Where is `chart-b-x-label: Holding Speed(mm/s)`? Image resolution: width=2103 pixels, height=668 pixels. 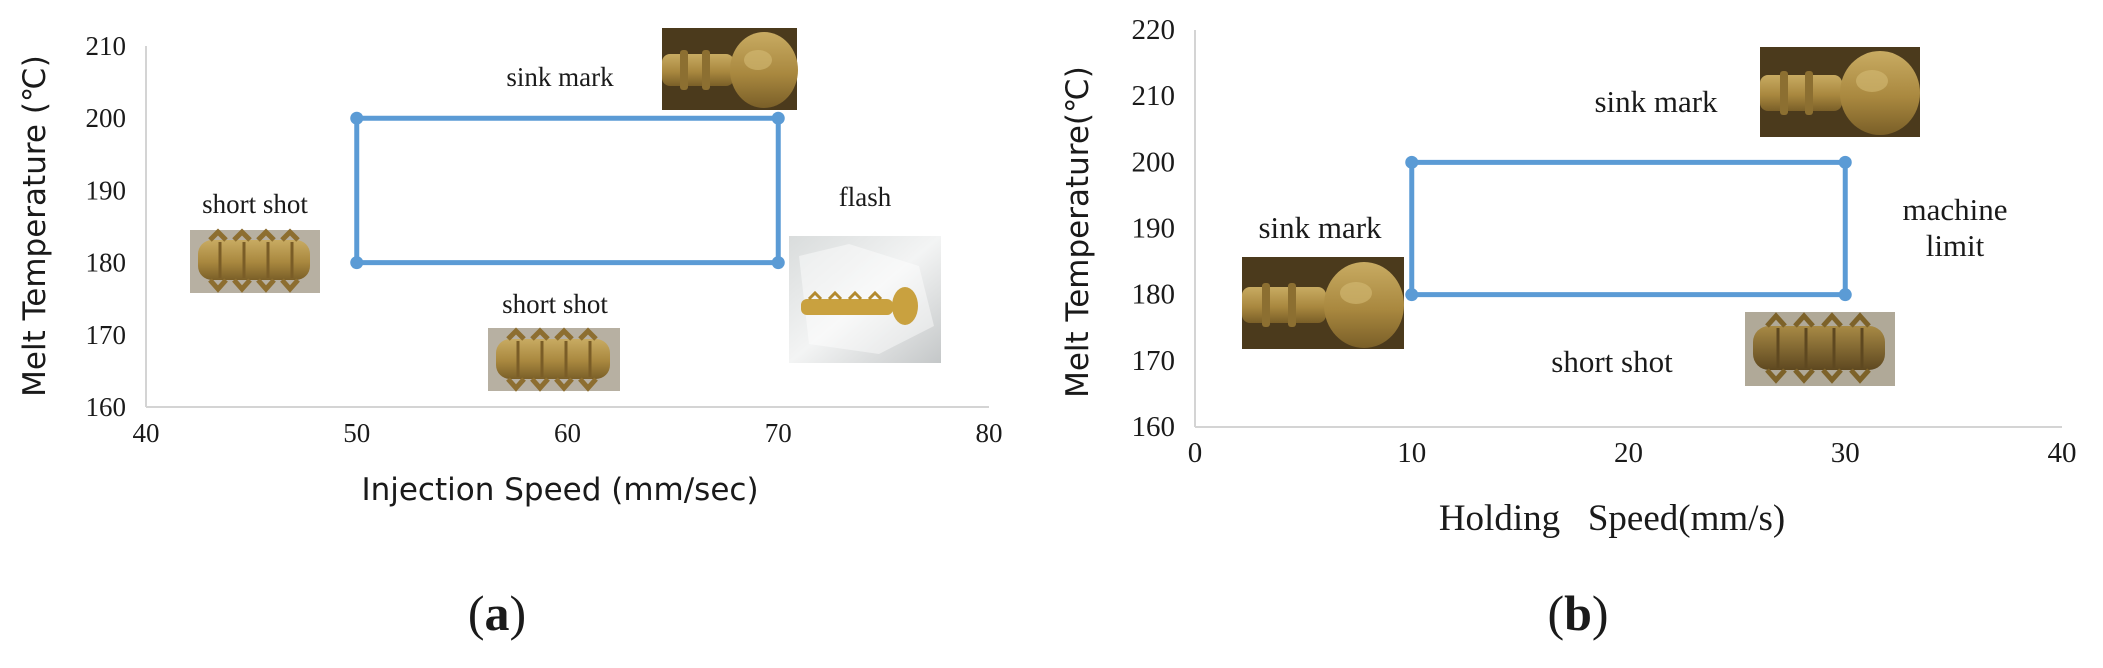
chart-b-x-label: Holding Speed(mm/s) is located at coordinates (1612, 518).